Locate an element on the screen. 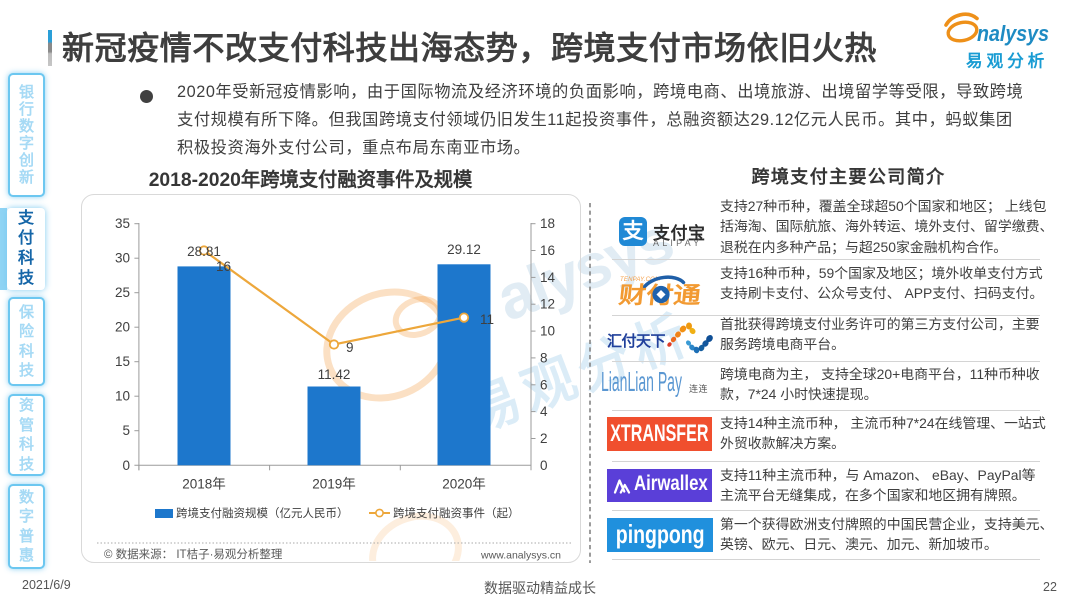 This screenshot has width=1080, height=608. svg-text: www.analysys.cn is located at coordinates (520, 556).